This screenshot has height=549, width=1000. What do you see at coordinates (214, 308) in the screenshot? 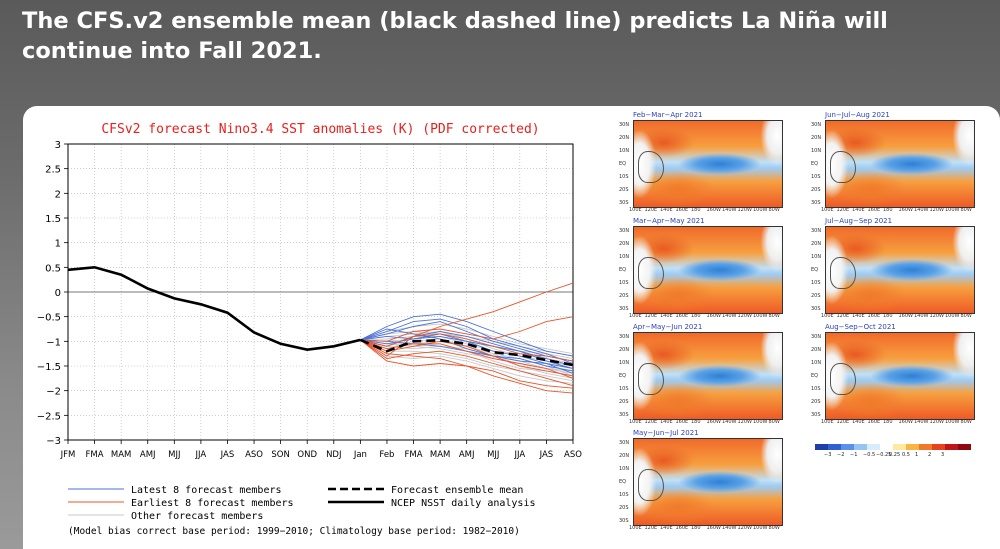
I see `observed-line` at bounding box center [214, 308].